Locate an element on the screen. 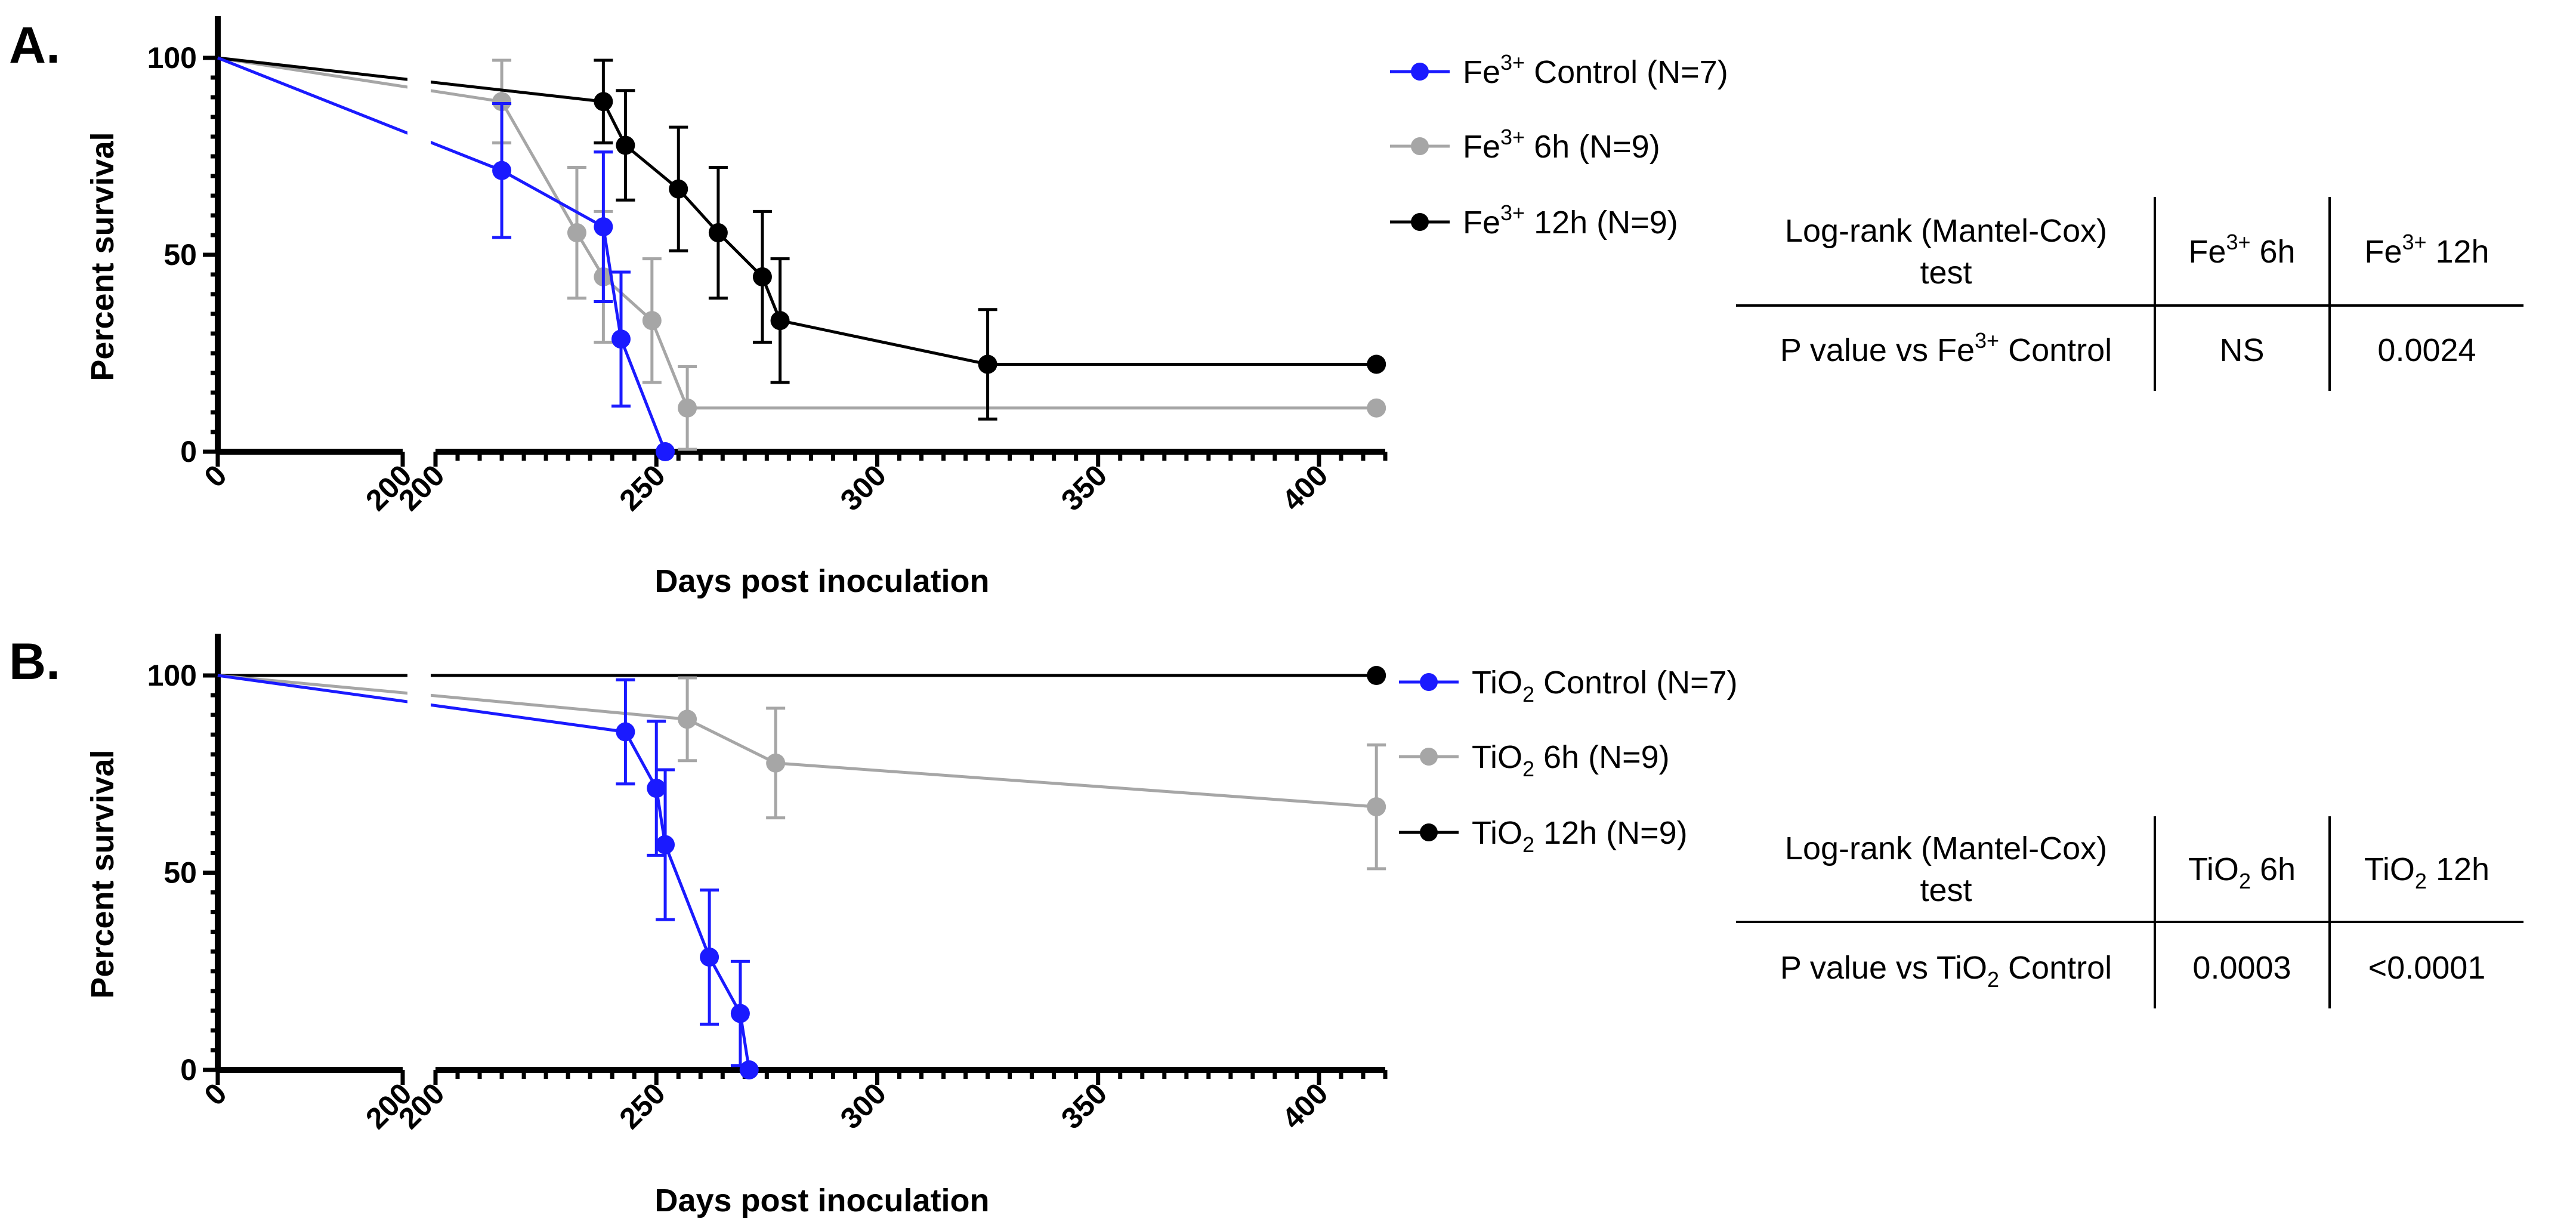 The image size is (2576, 1231). table-header-col1: TiO2 6h is located at coordinates (2242, 872).